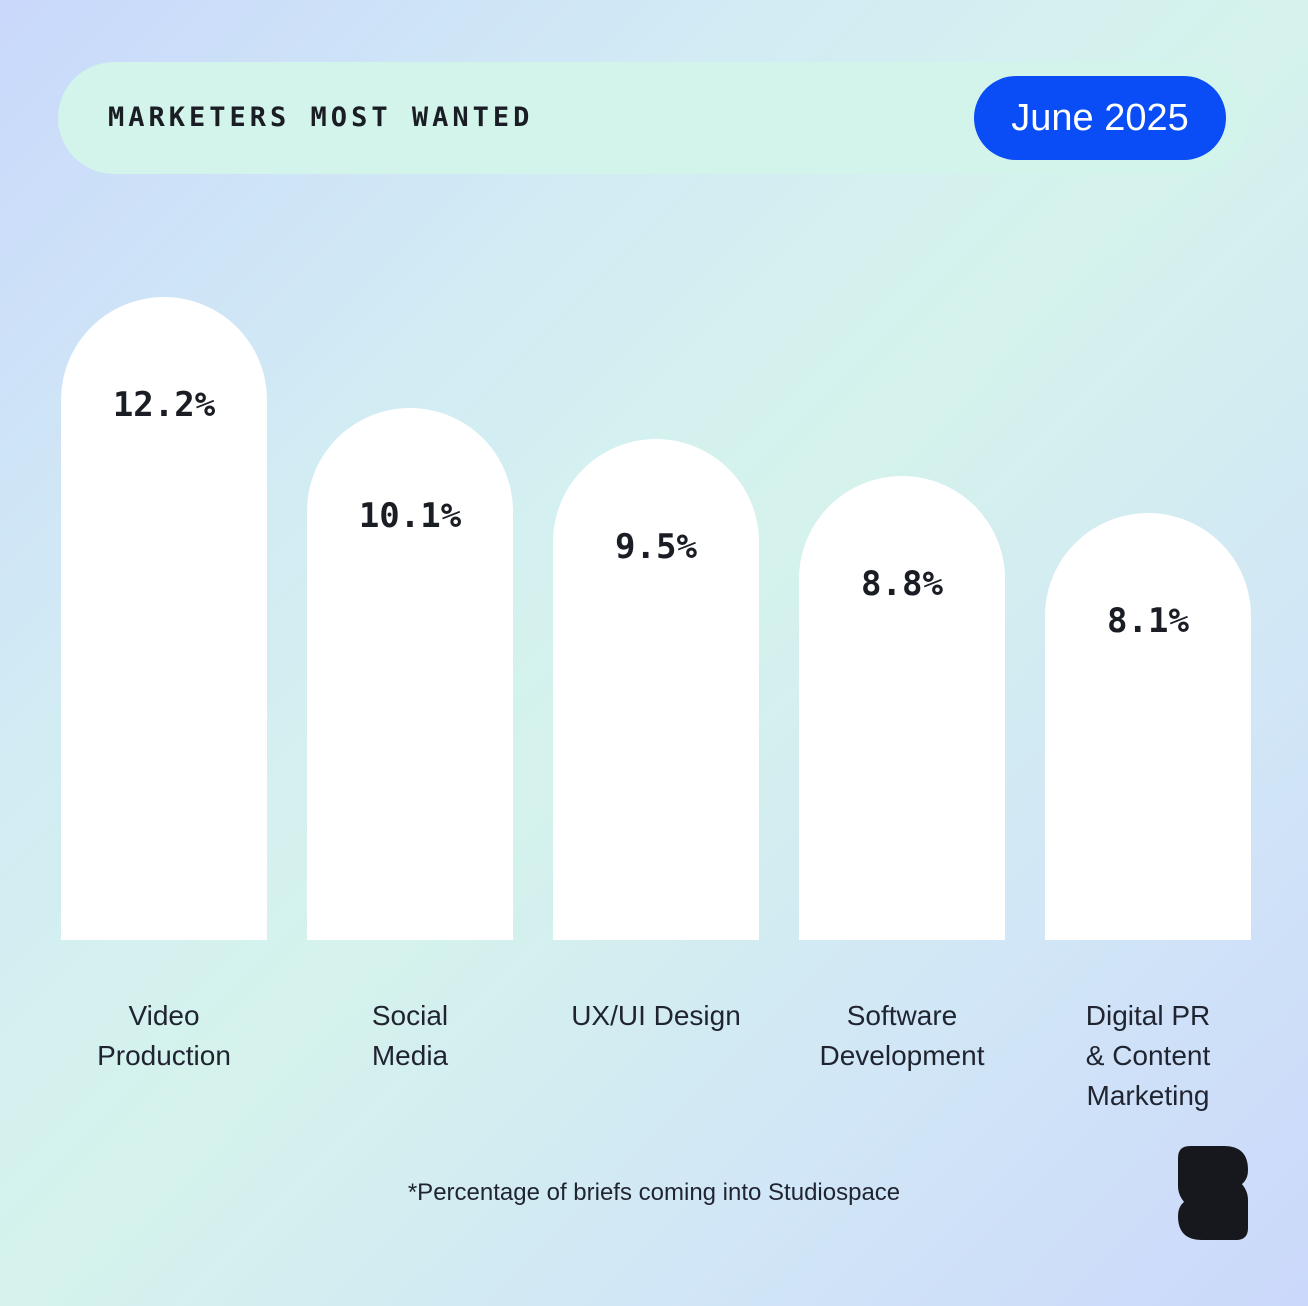 Image resolution: width=1308 pixels, height=1306 pixels. I want to click on bar-value-label: 12.2%, so click(164, 405).